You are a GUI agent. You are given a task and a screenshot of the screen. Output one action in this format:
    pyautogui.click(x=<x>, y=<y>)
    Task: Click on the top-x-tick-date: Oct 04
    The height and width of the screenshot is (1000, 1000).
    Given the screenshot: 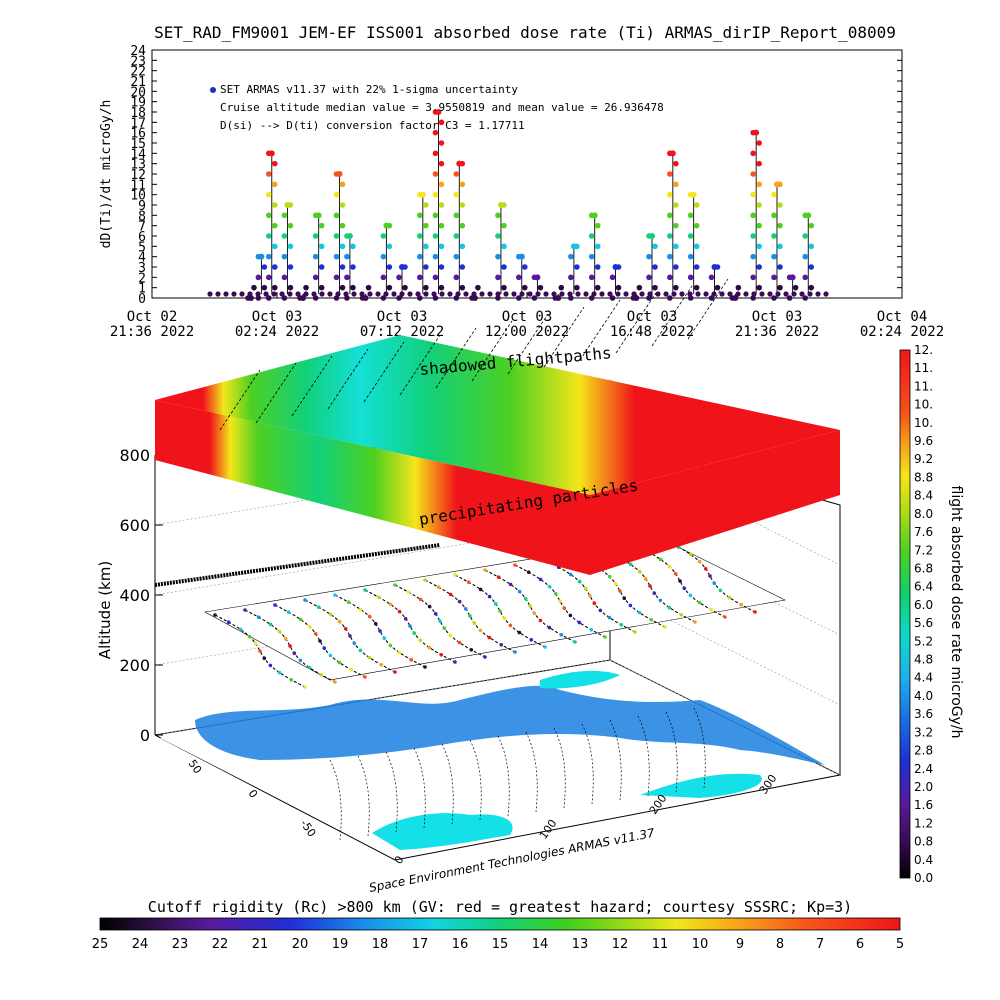 What is the action you would take?
    pyautogui.click(x=902, y=317)
    